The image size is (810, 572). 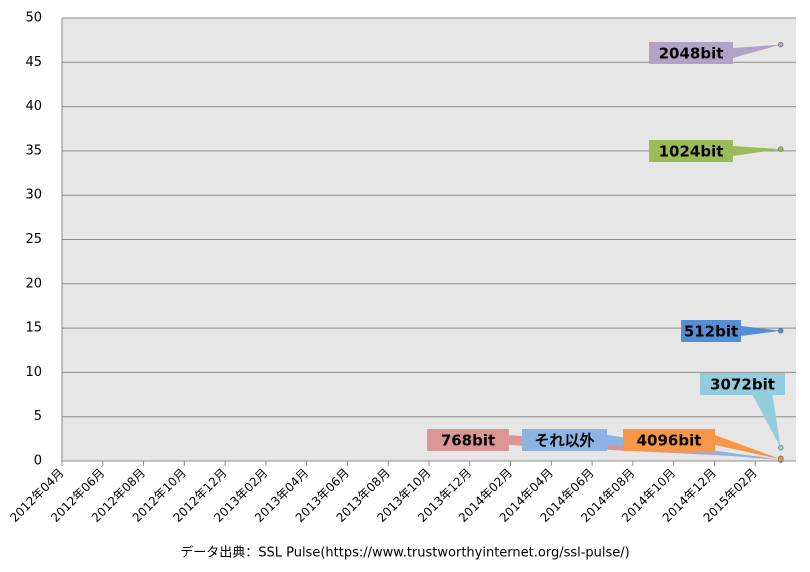 What do you see at coordinates (33, 195) in the screenshot?
I see `y-tick-label: 30` at bounding box center [33, 195].